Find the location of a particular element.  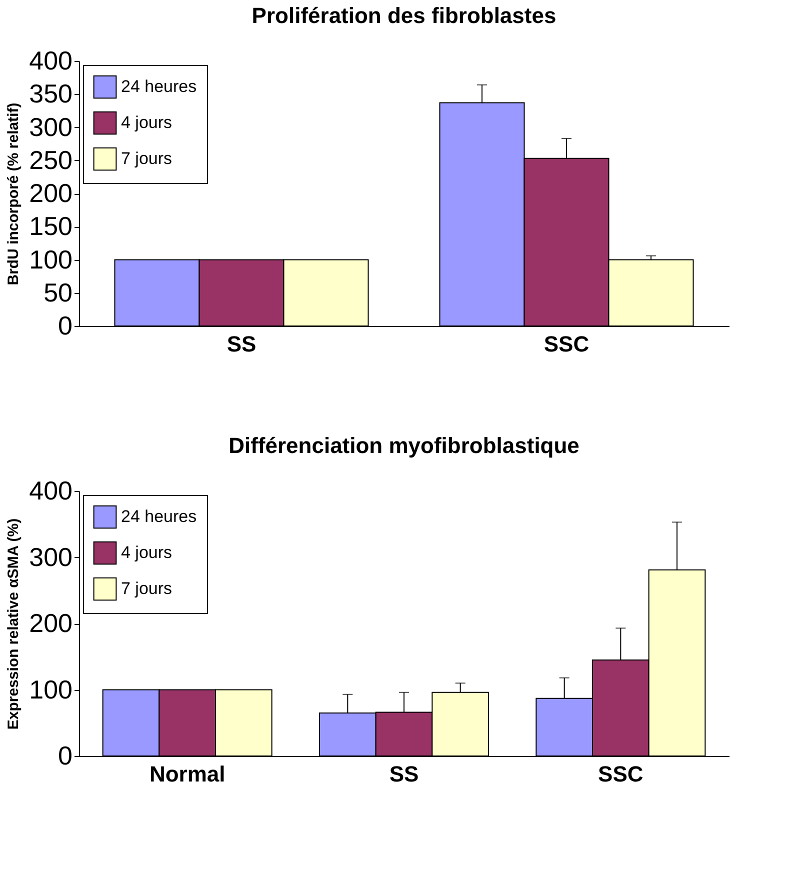

y-tick-label: 350 is located at coordinates (50, 93).